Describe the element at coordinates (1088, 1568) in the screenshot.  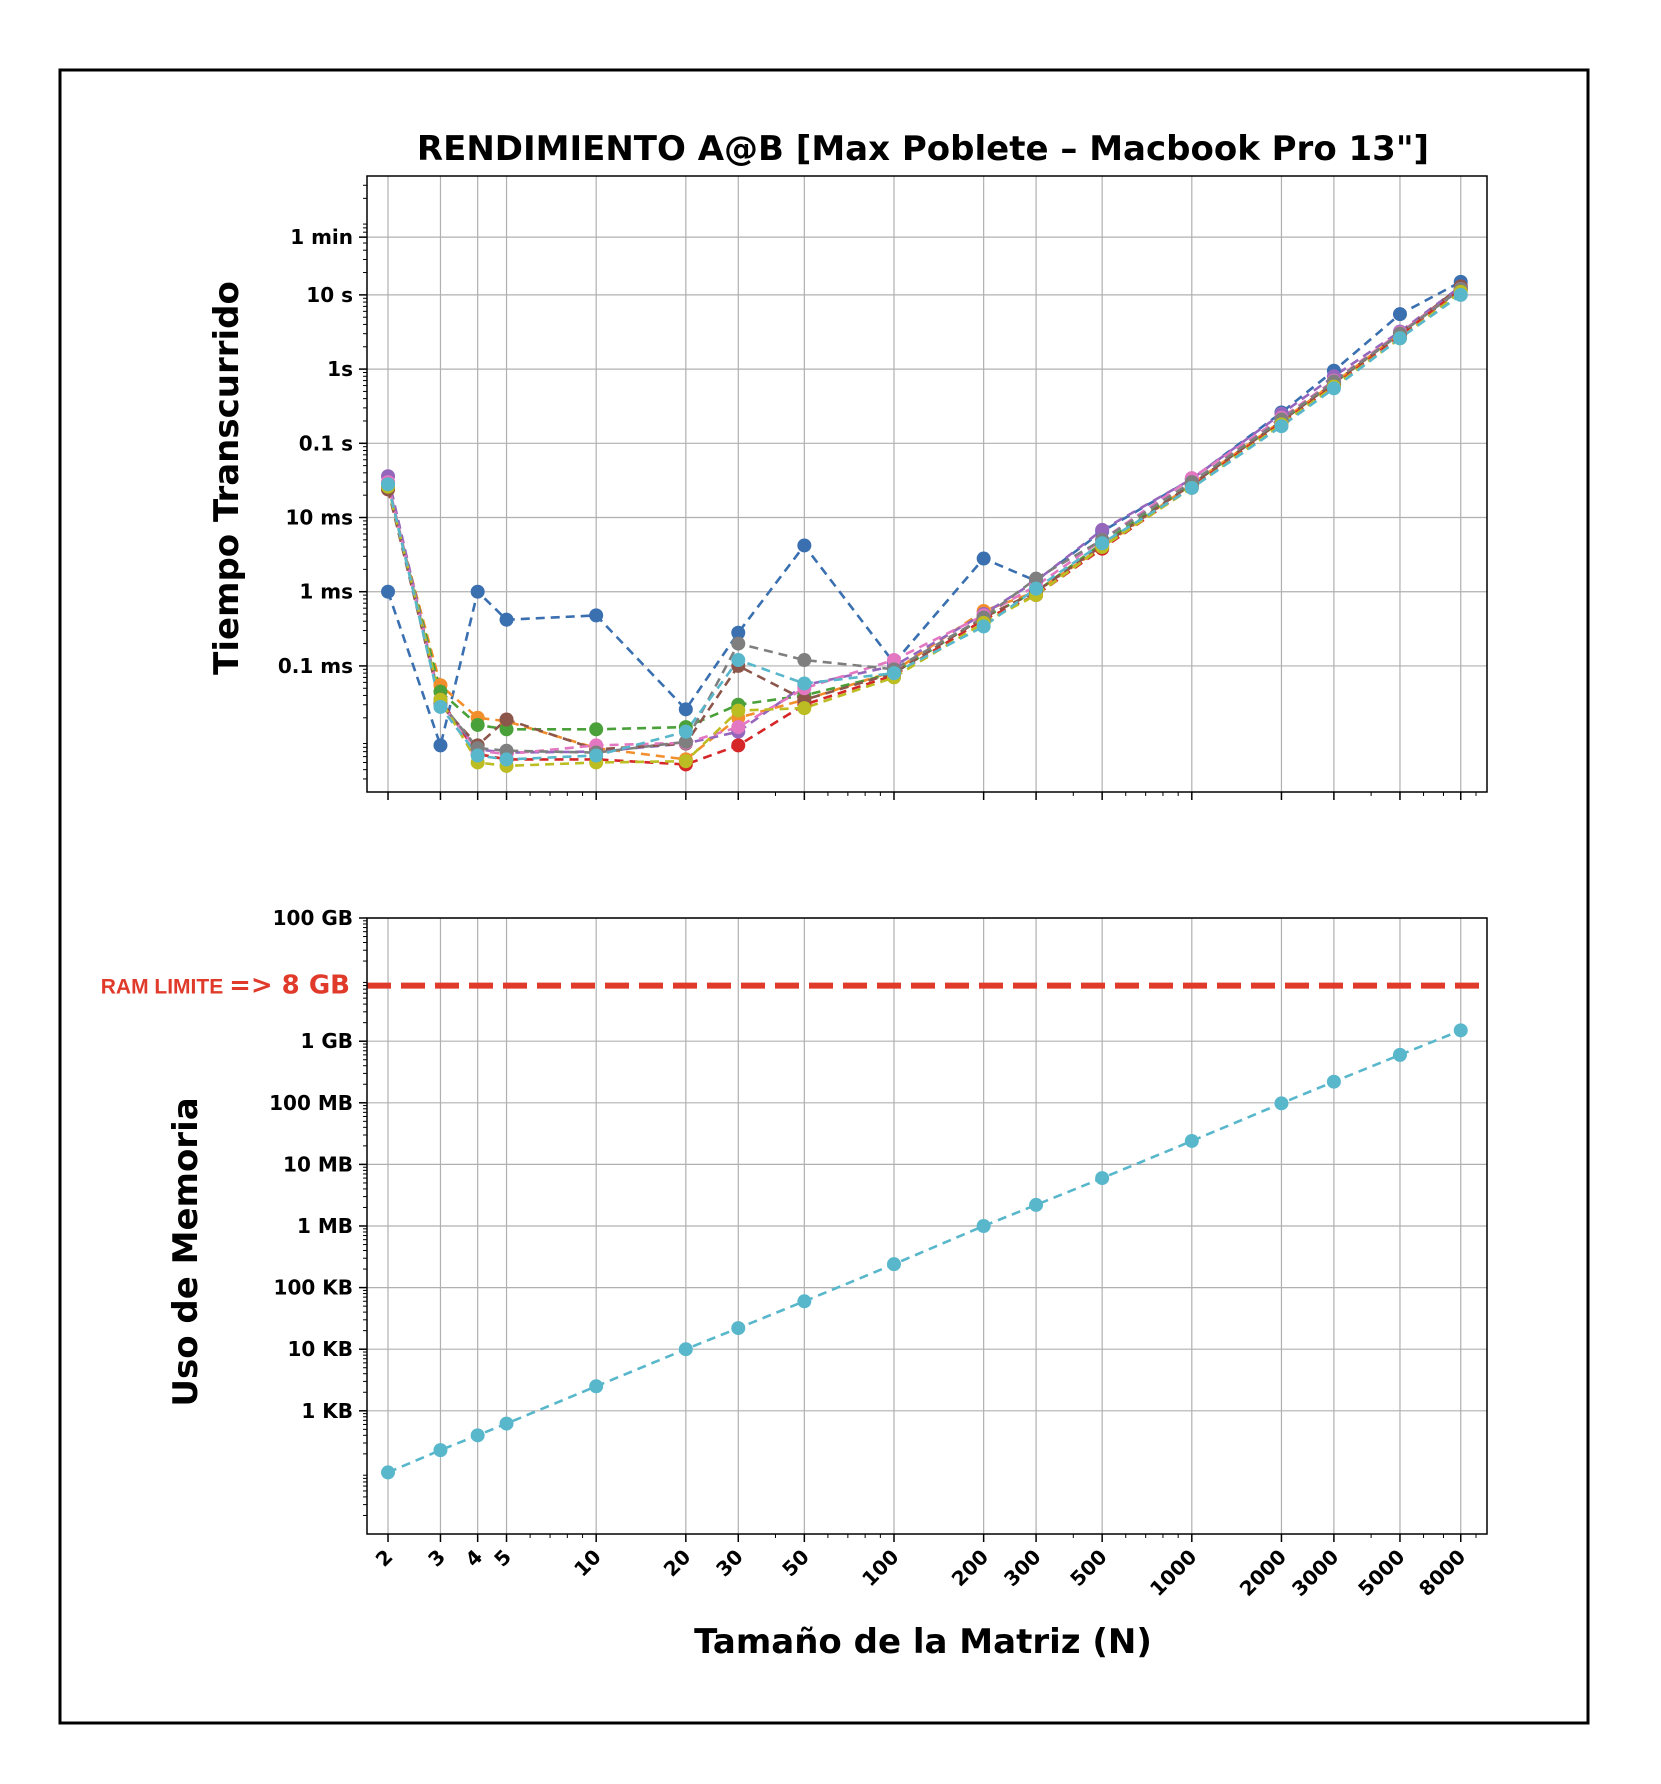
I see `x-tick-label: 500` at that location.